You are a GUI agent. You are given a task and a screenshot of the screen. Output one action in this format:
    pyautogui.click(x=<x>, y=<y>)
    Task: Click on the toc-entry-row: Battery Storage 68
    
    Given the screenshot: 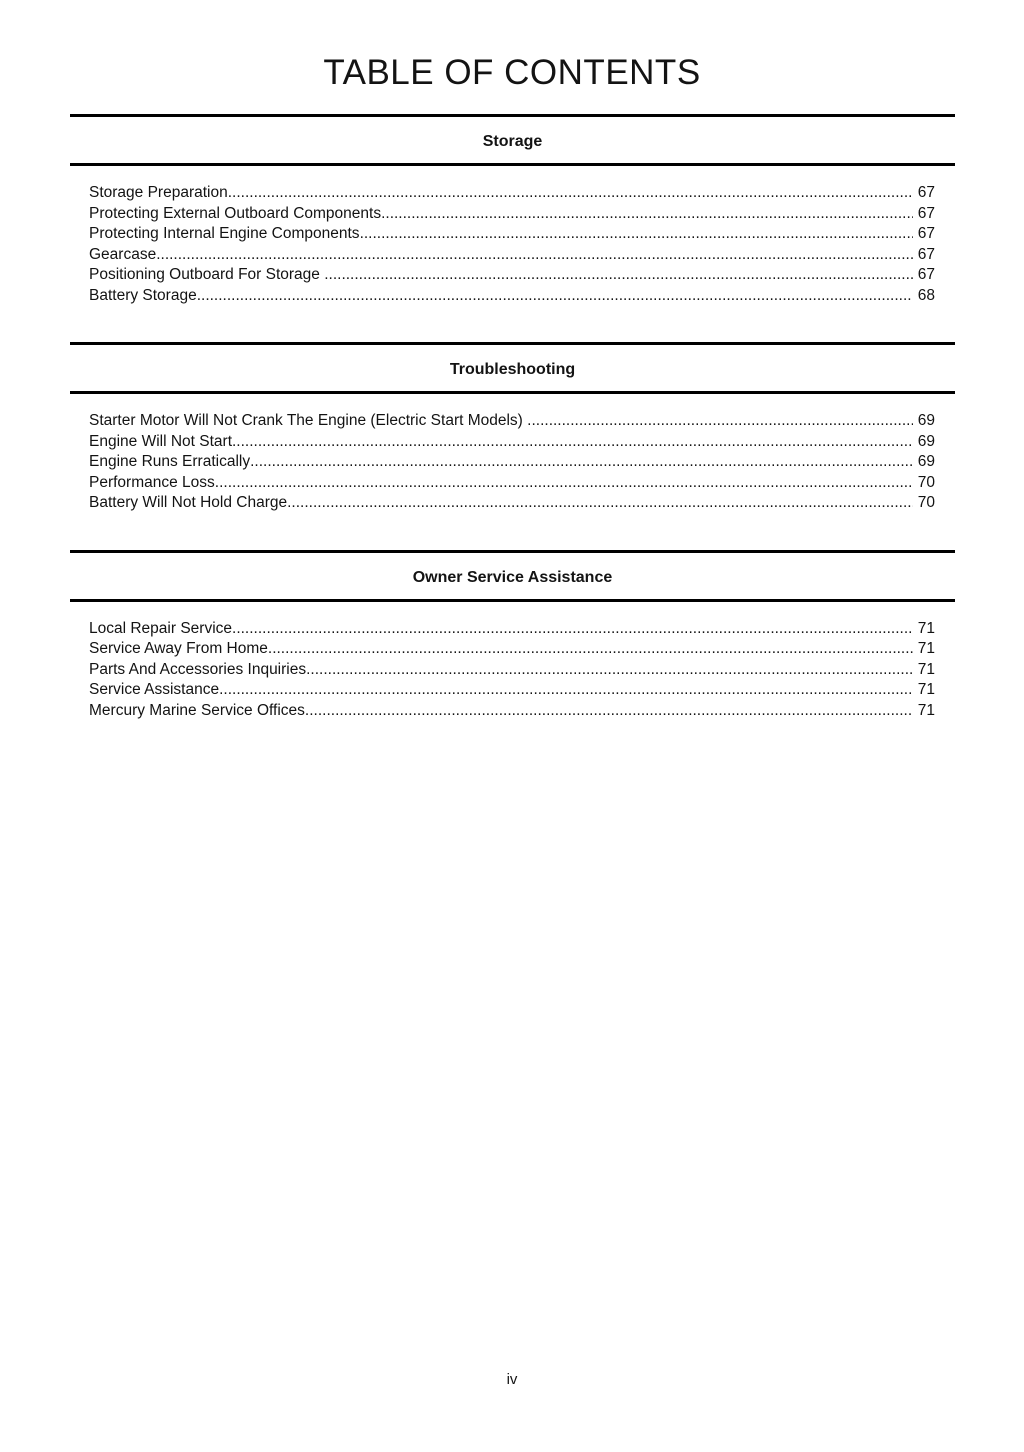 What is the action you would take?
    pyautogui.click(x=512, y=296)
    